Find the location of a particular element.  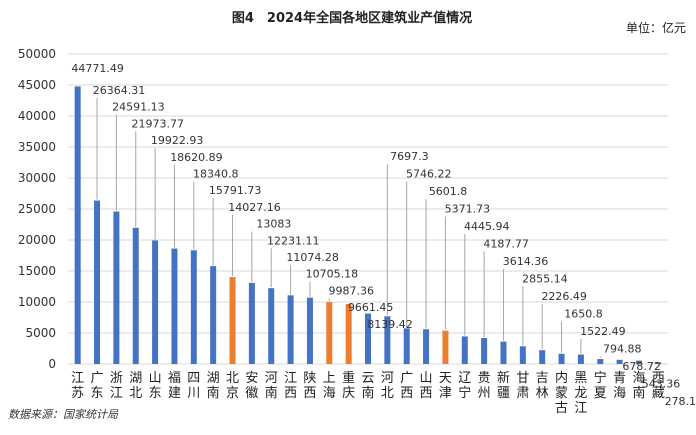

value-label: 2855.14 is located at coordinates (545, 279).